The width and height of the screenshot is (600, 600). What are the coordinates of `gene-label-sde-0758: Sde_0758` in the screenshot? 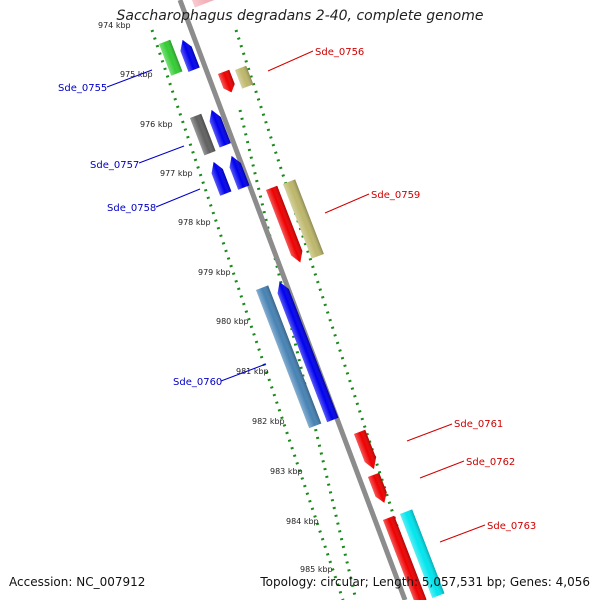 It's located at (131, 208).